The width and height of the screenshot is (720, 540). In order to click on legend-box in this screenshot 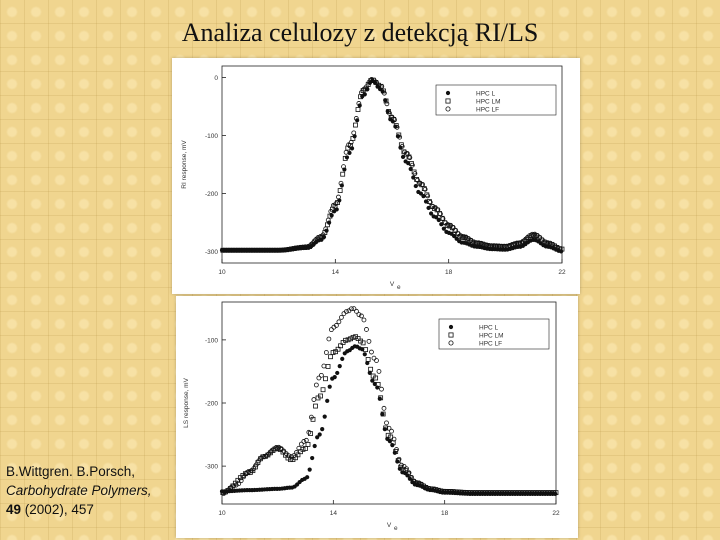, I will do `click(494, 334)`.